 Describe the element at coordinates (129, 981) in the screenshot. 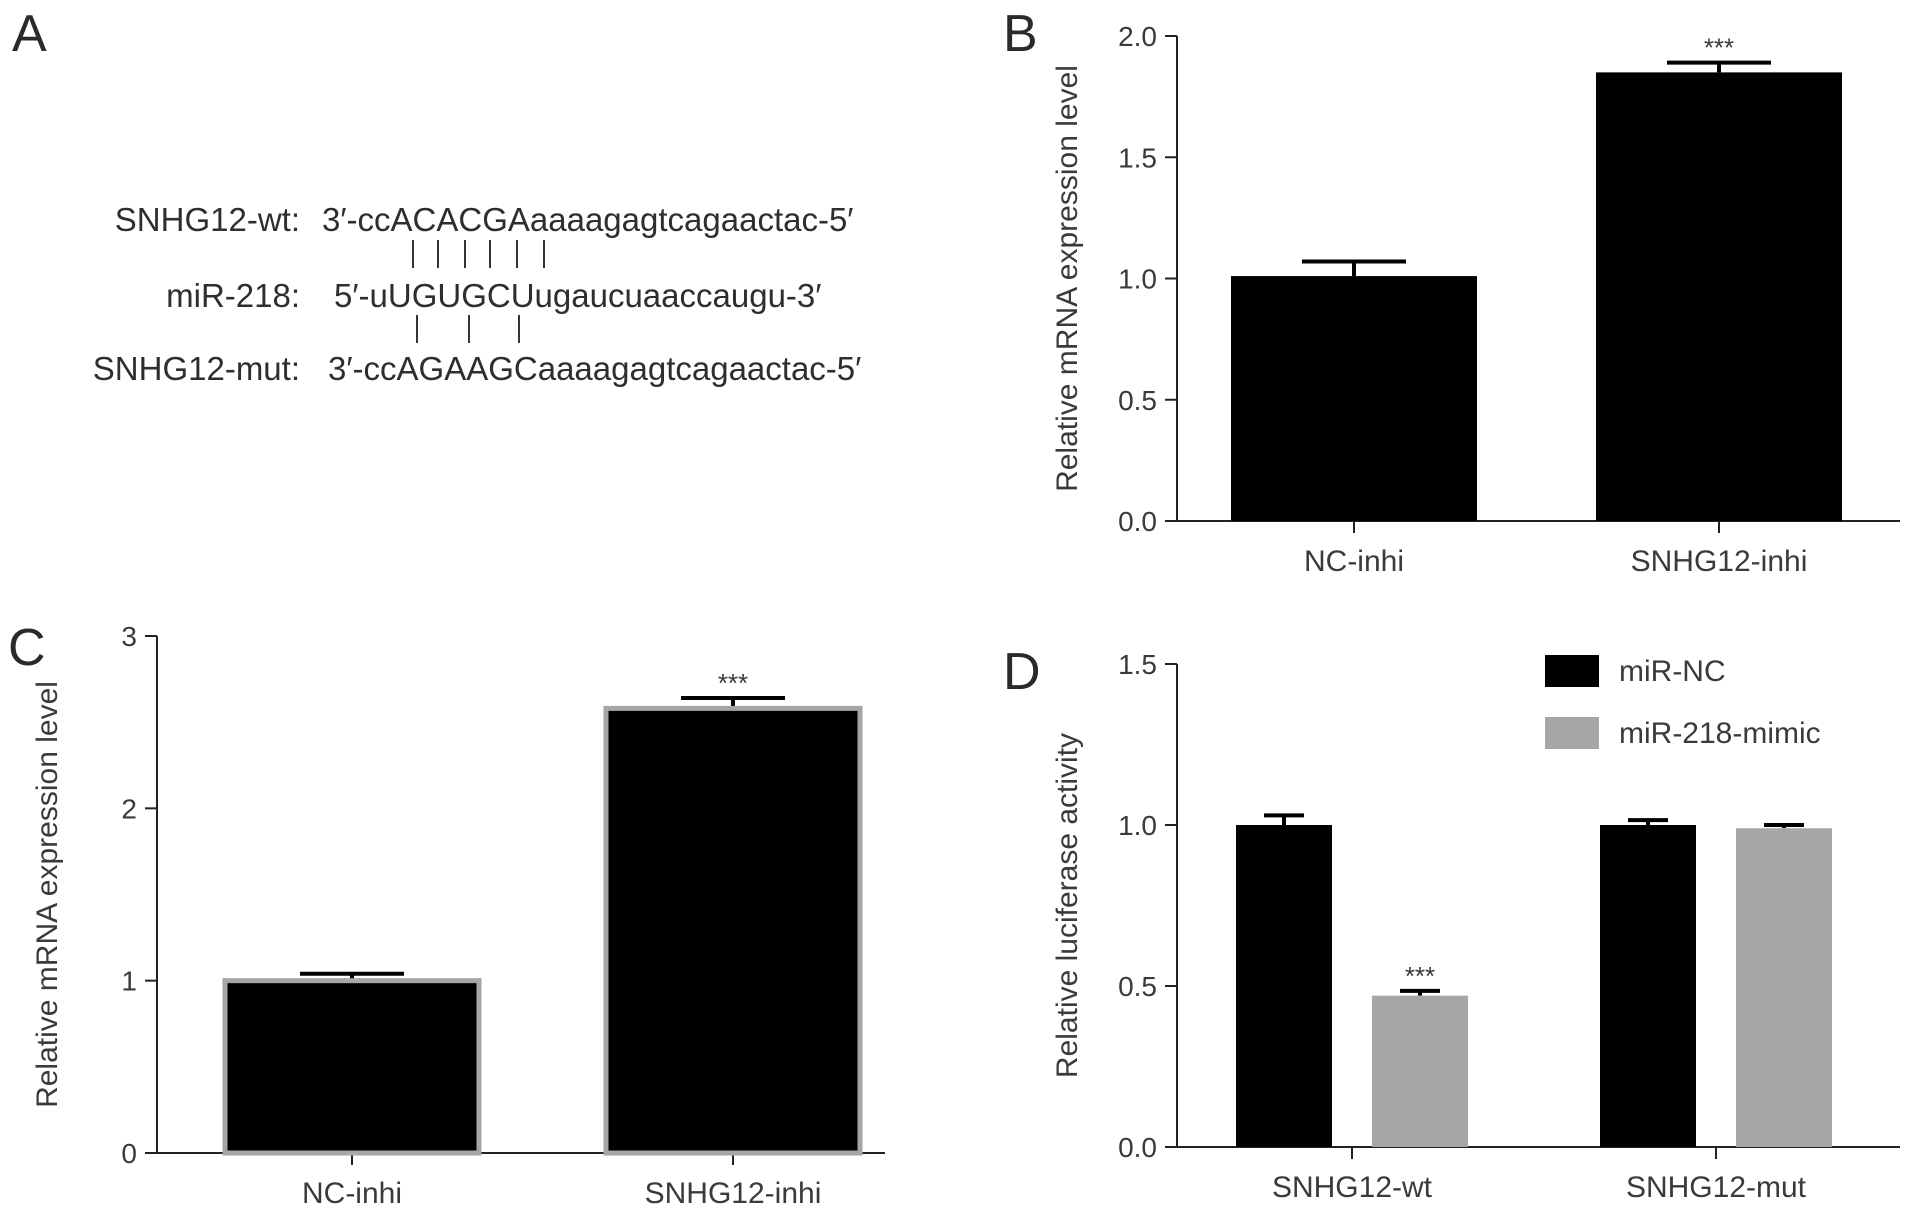

I see `y-tick-label: 1` at that location.